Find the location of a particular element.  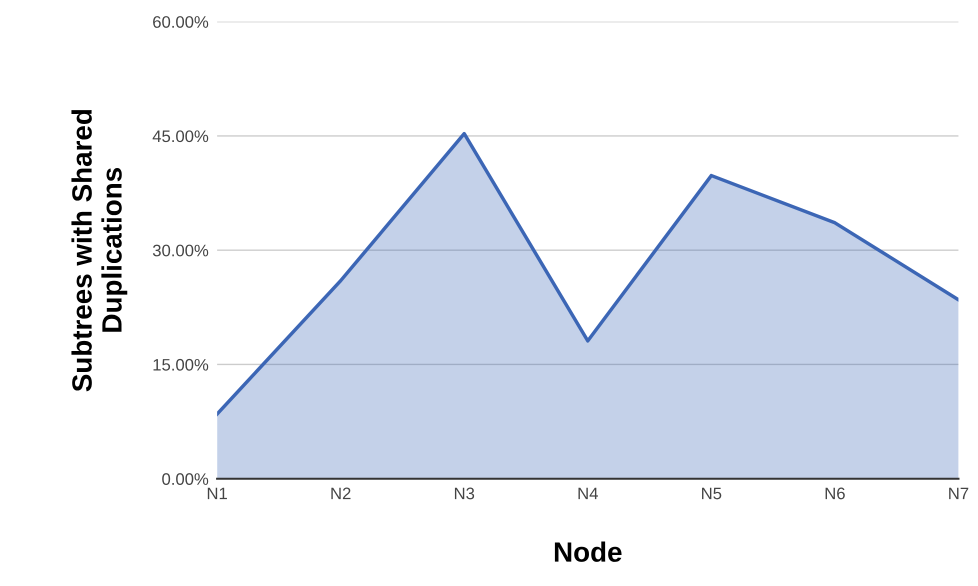

x-tick-label: N3 is located at coordinates (464, 494).